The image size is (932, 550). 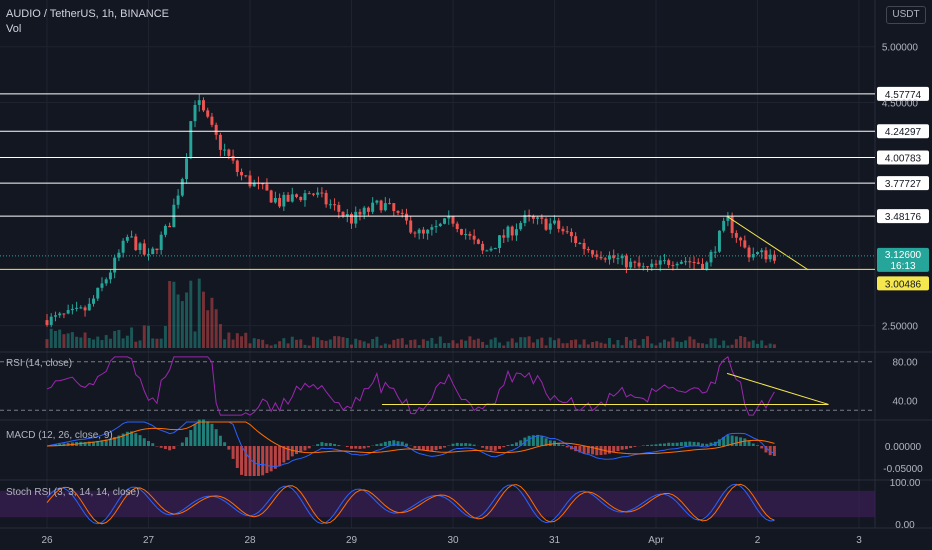 What do you see at coordinates (59, 435) in the screenshot?
I see `macd-label: MACD (12, 26, close, 9)` at bounding box center [59, 435].